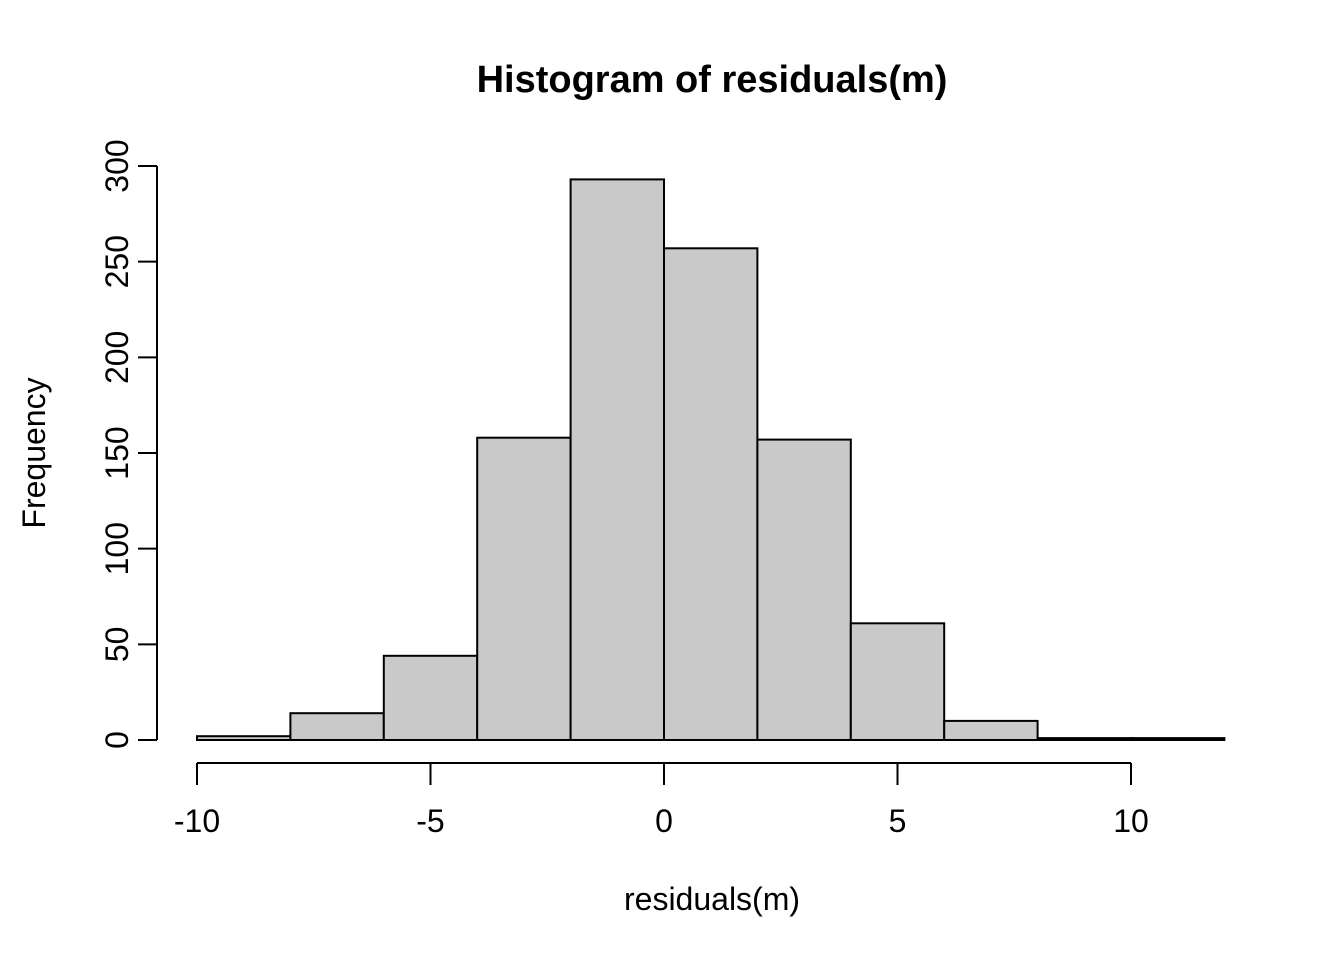 Image resolution: width=1344 pixels, height=960 pixels. What do you see at coordinates (117, 548) in the screenshot?
I see `y-tick-label-2: 100` at bounding box center [117, 548].